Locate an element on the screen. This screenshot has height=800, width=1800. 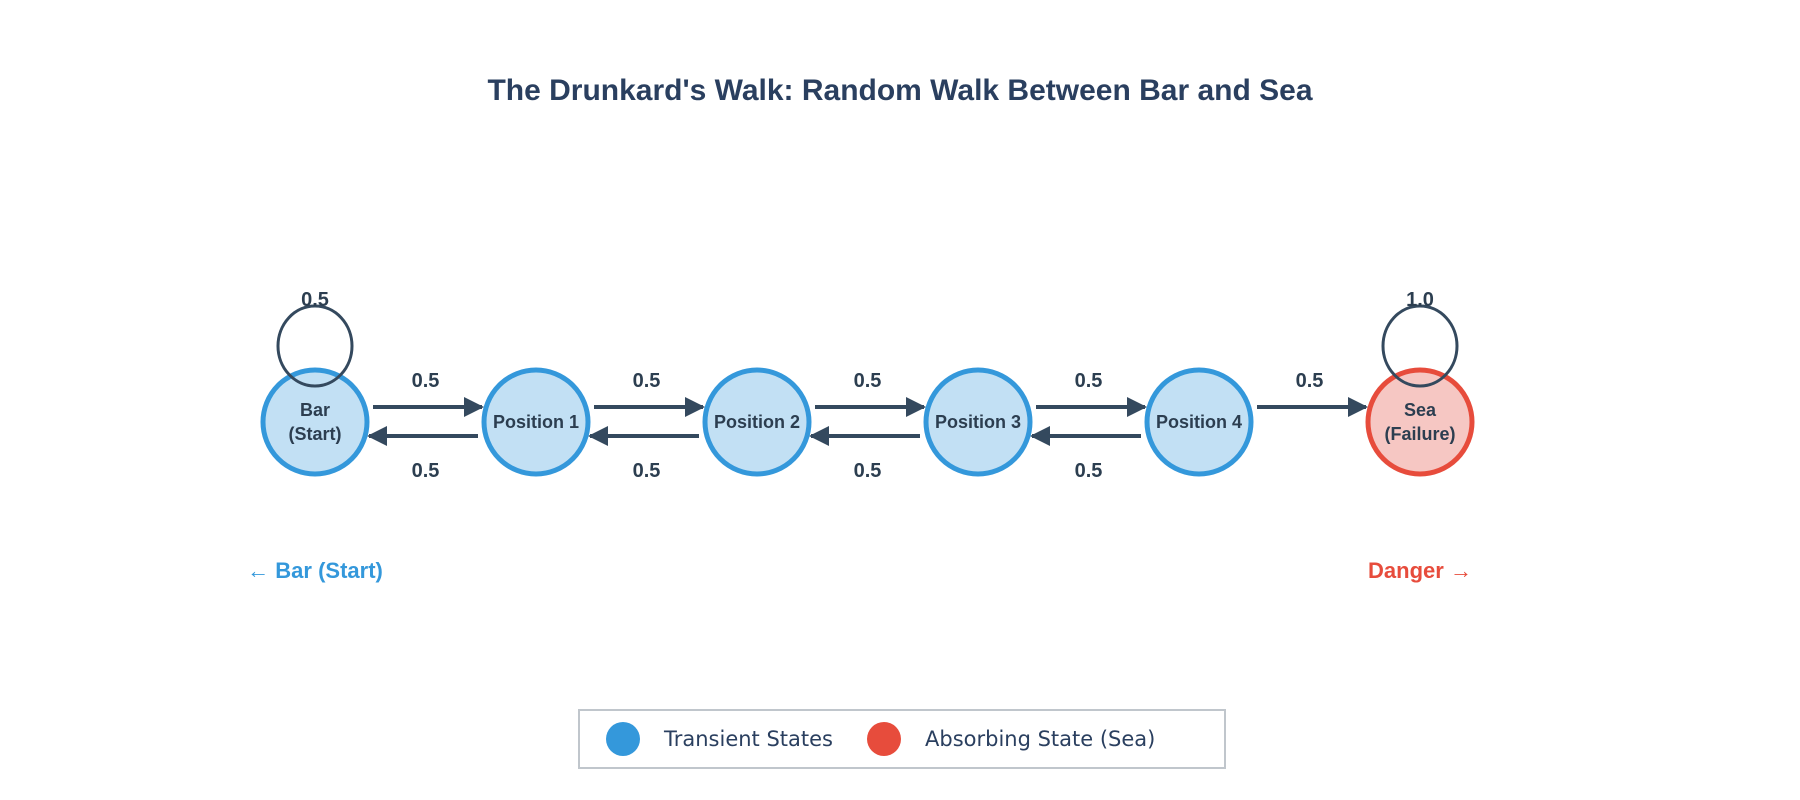
node-p2: Position 2 is located at coordinates (757, 422).